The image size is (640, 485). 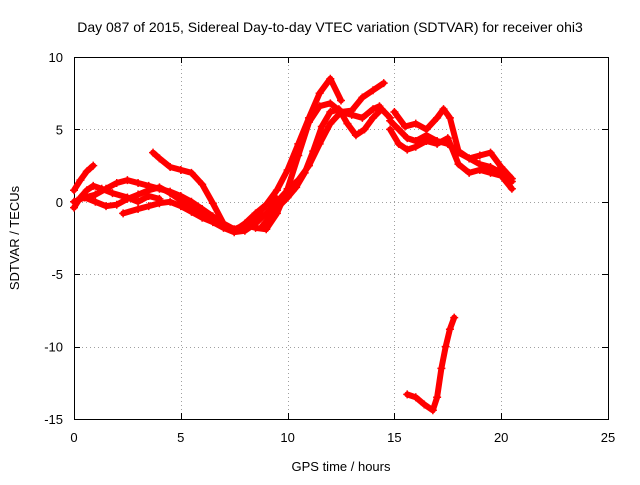 I want to click on y-axis-label: SDTVAR / TECUs, so click(x=14, y=237).